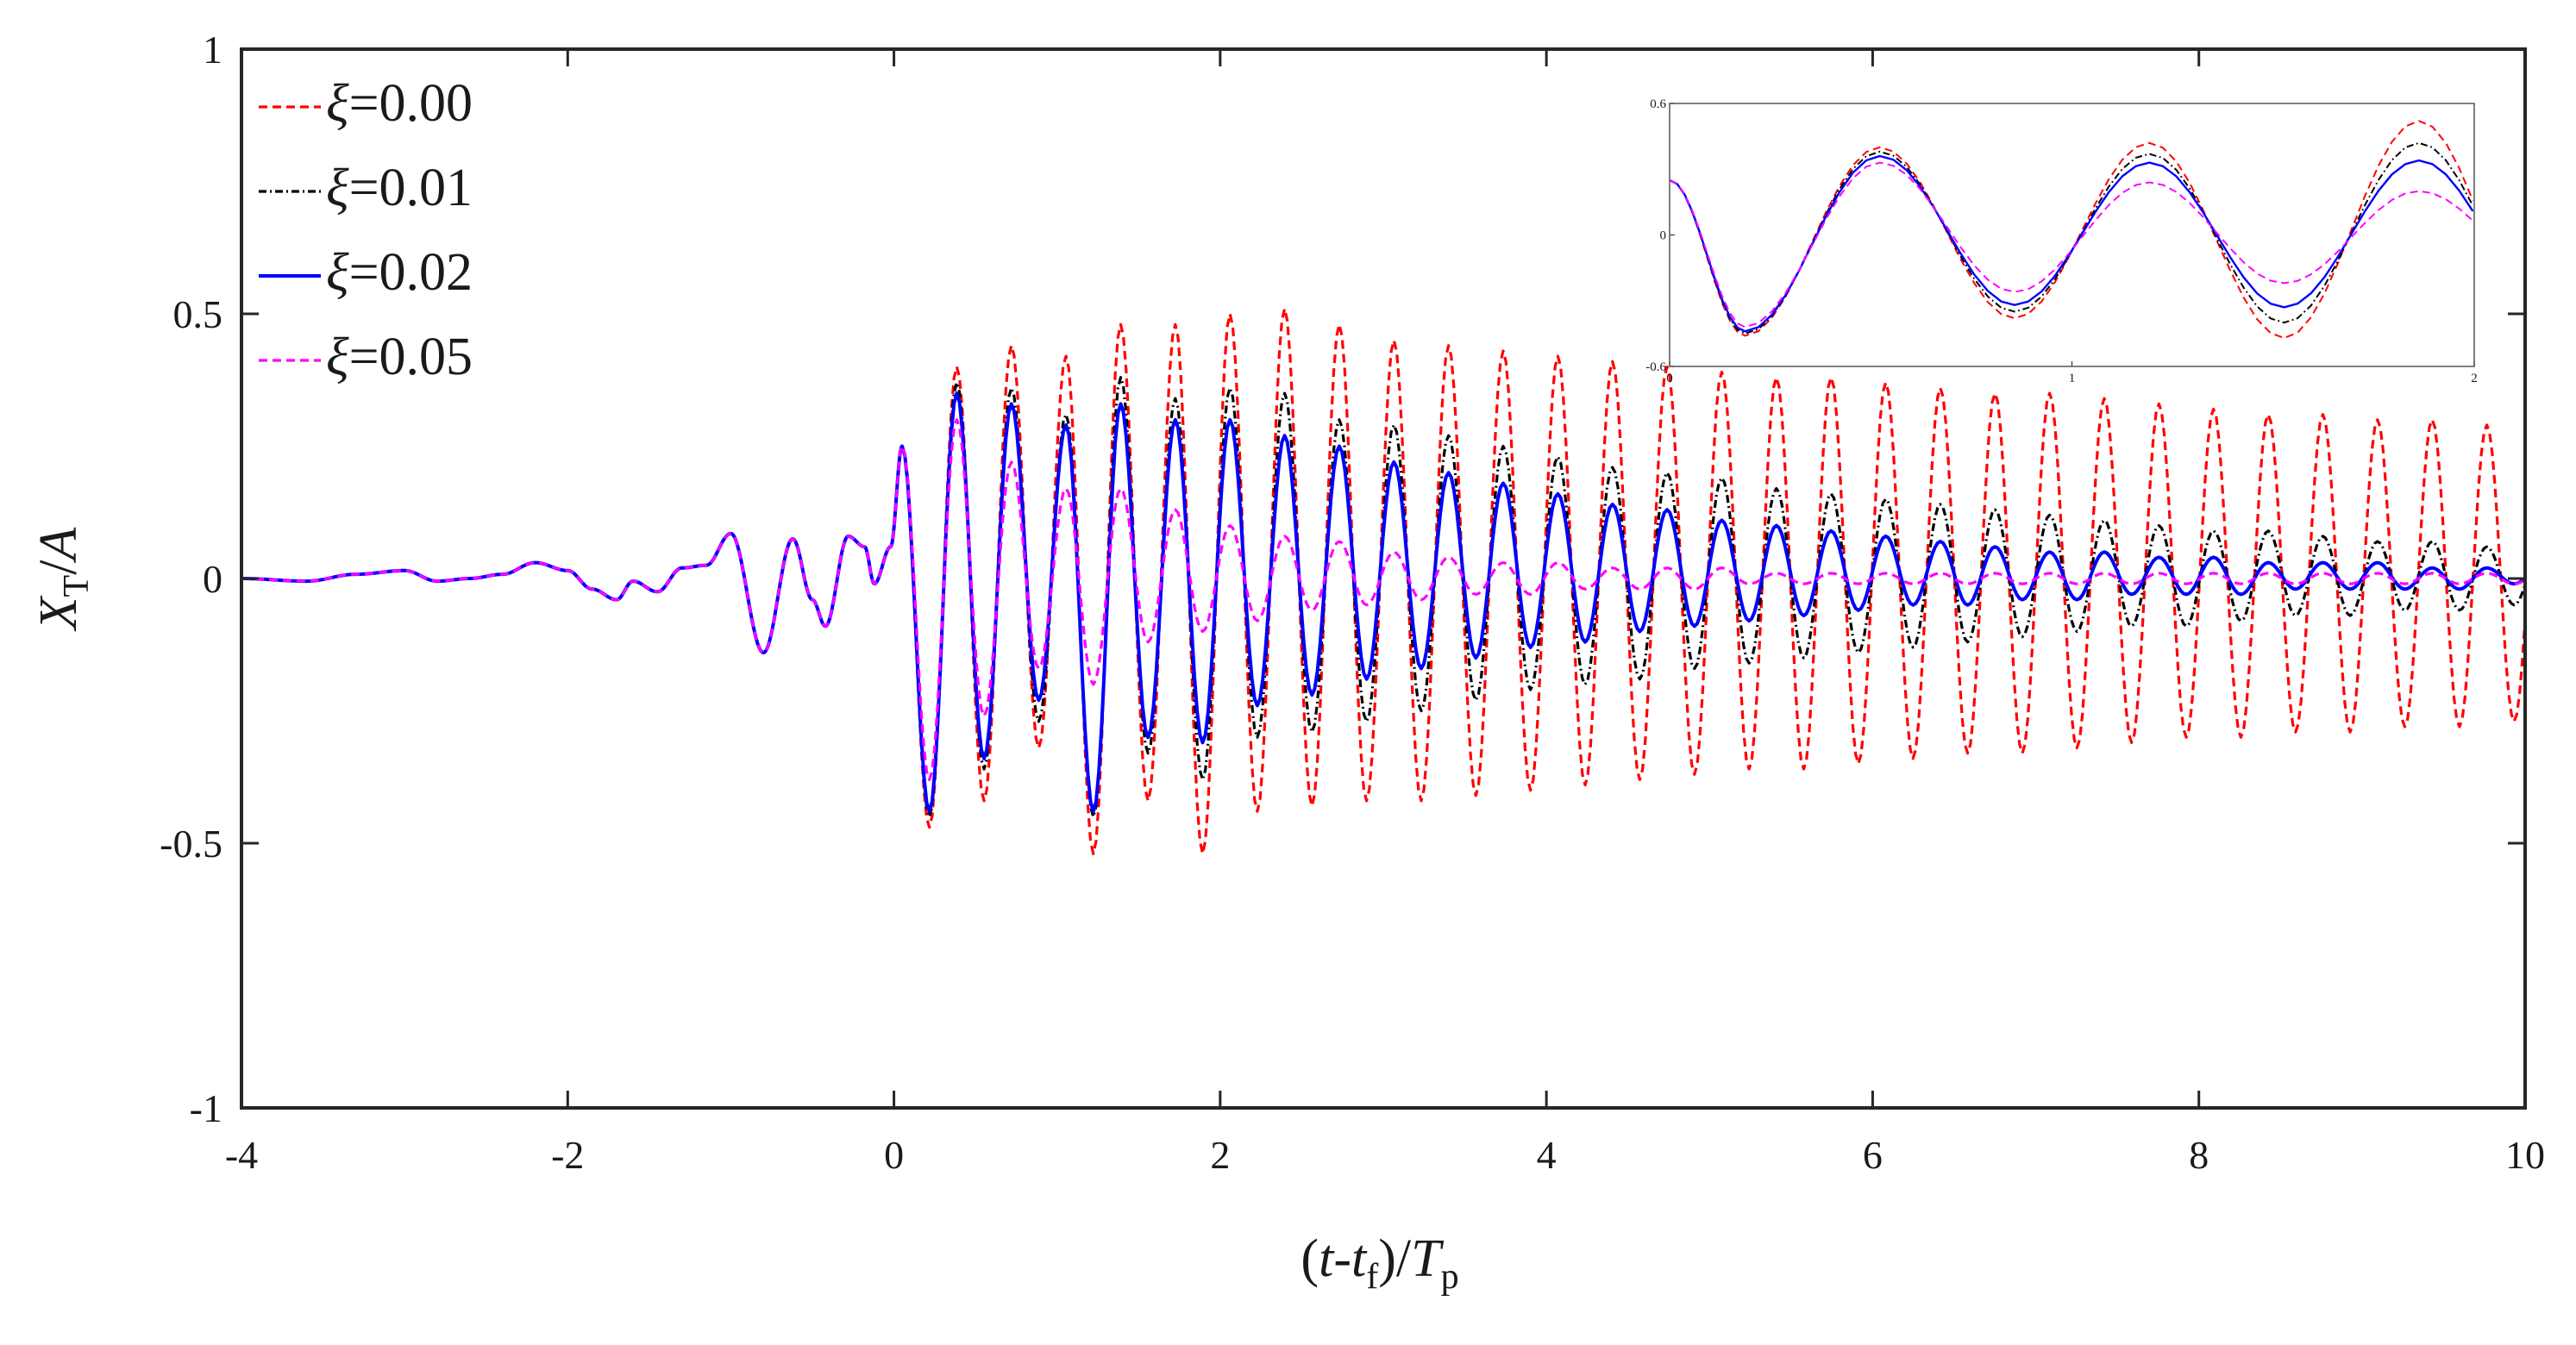 Image resolution: width=2576 pixels, height=1345 pixels. Describe the element at coordinates (2072, 378) in the screenshot. I see `inset-x-tick-label: 1` at that location.